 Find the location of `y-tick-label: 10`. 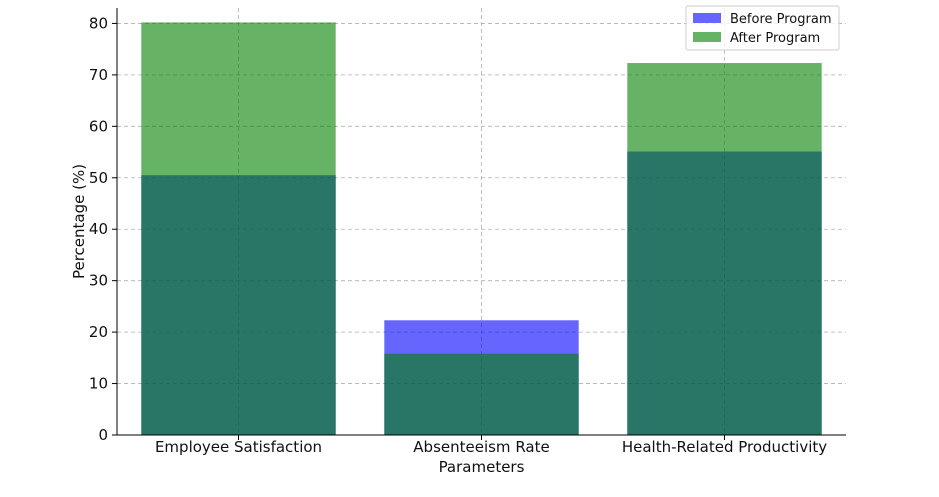

y-tick-label: 10 is located at coordinates (98, 384).